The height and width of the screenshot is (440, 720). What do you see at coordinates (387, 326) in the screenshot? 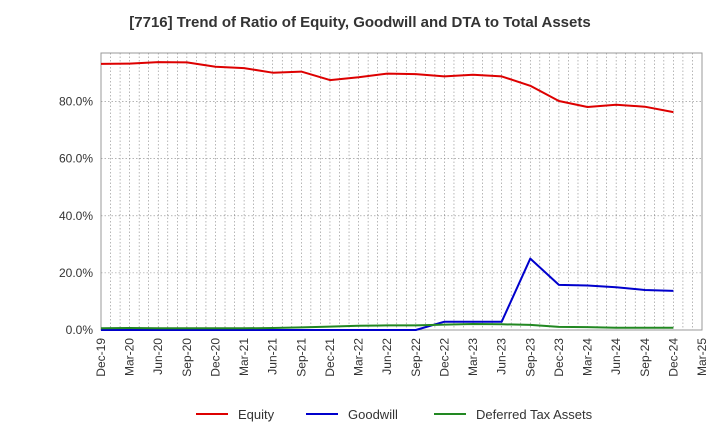
I see `series-line-deferred-tax-assets` at bounding box center [387, 326].